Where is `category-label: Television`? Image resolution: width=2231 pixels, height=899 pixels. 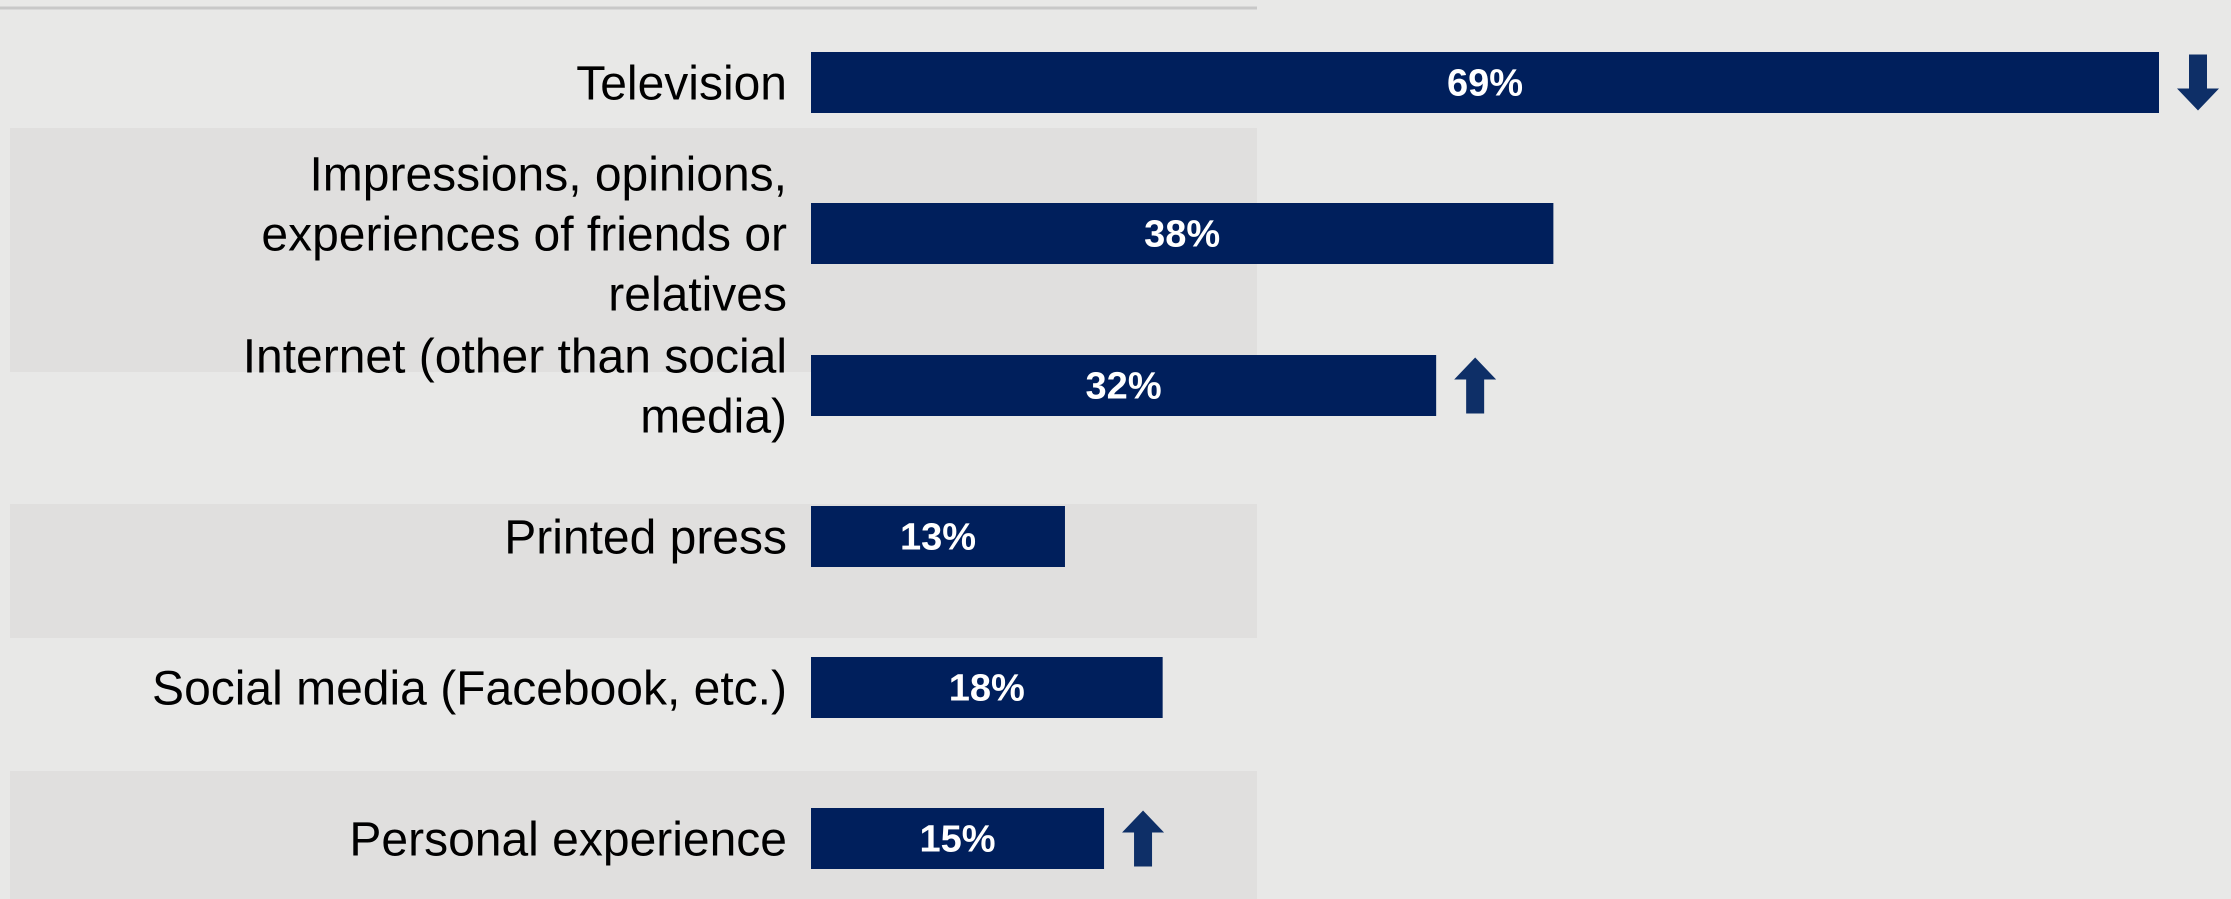 category-label: Television is located at coordinates (681, 84).